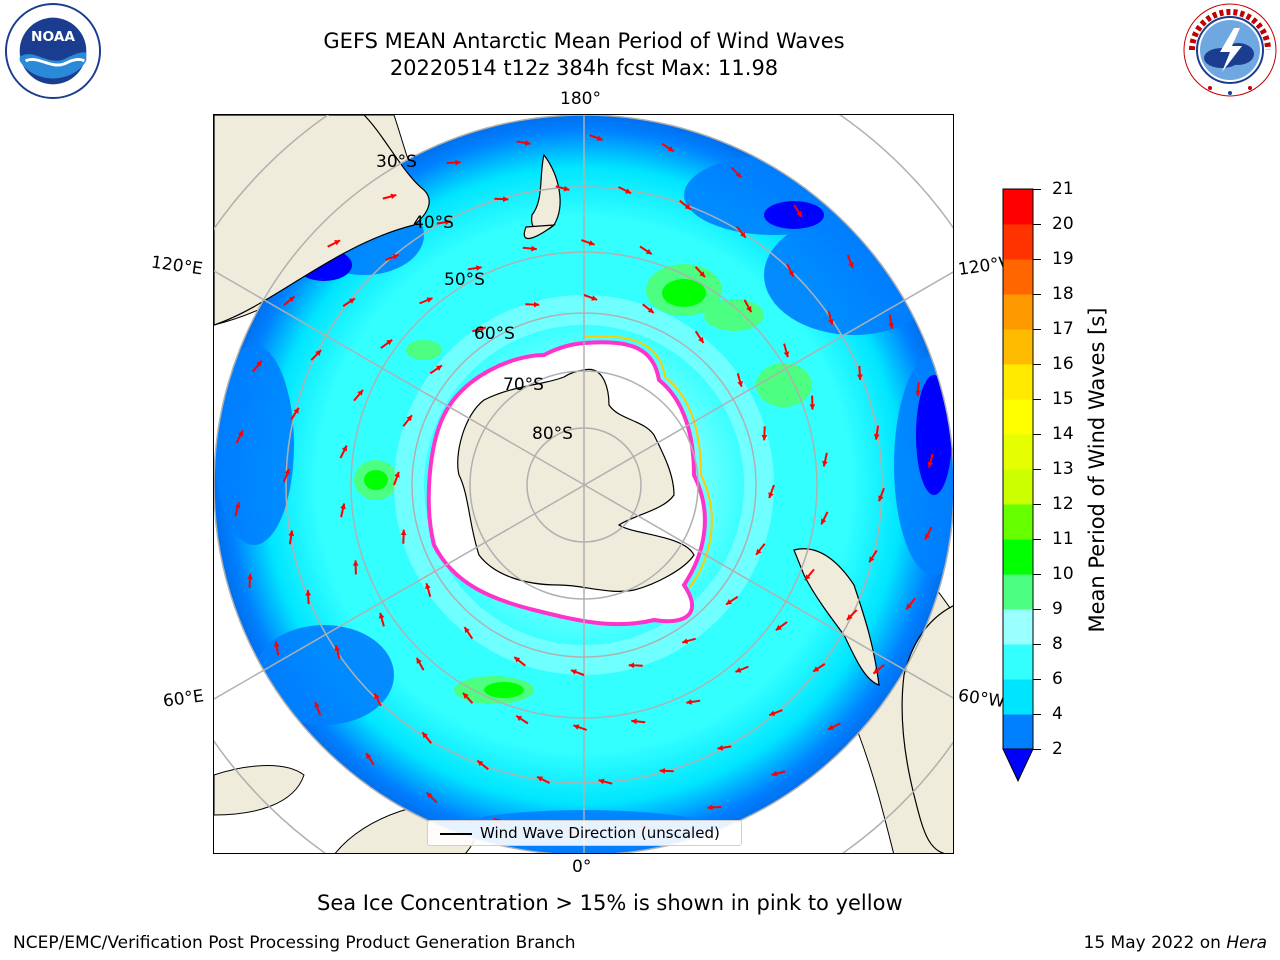 This screenshot has width=1280, height=960. Describe the element at coordinates (1176, 943) in the screenshot. I see `footer-date: 15 May 2022 on Hera` at that location.